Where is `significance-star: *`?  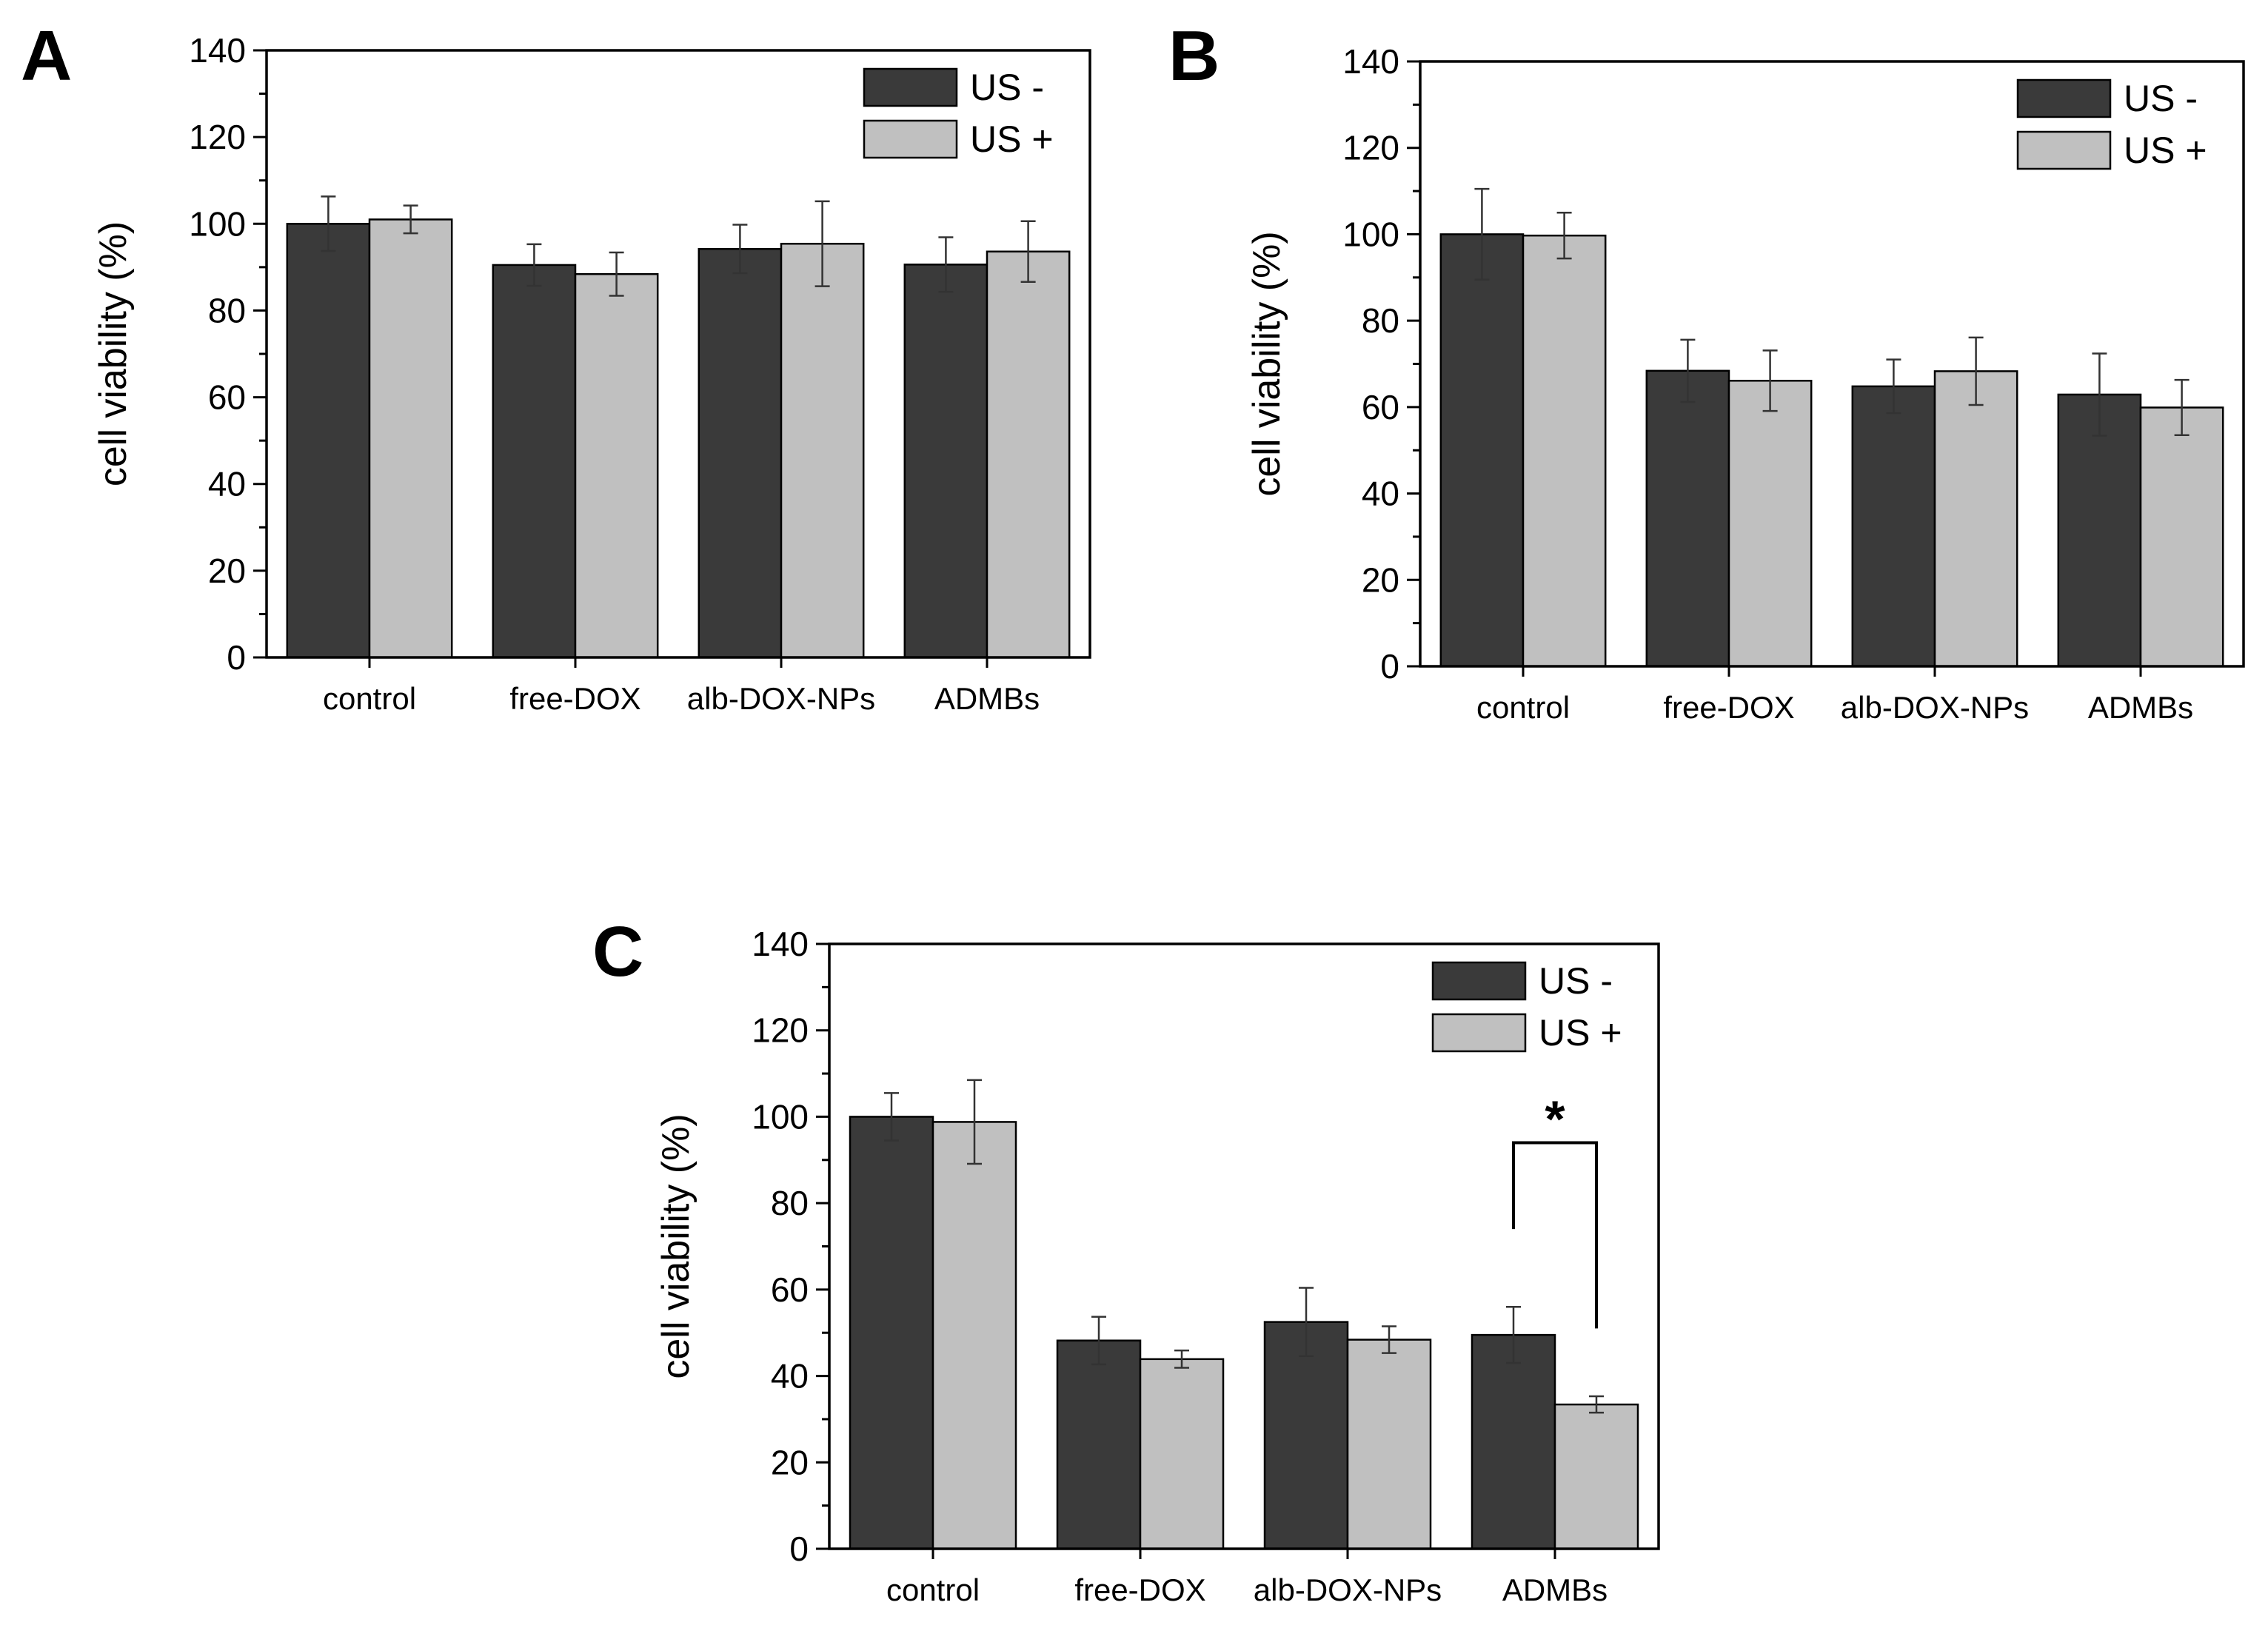
significance-star: * is located at coordinates (1555, 1119).